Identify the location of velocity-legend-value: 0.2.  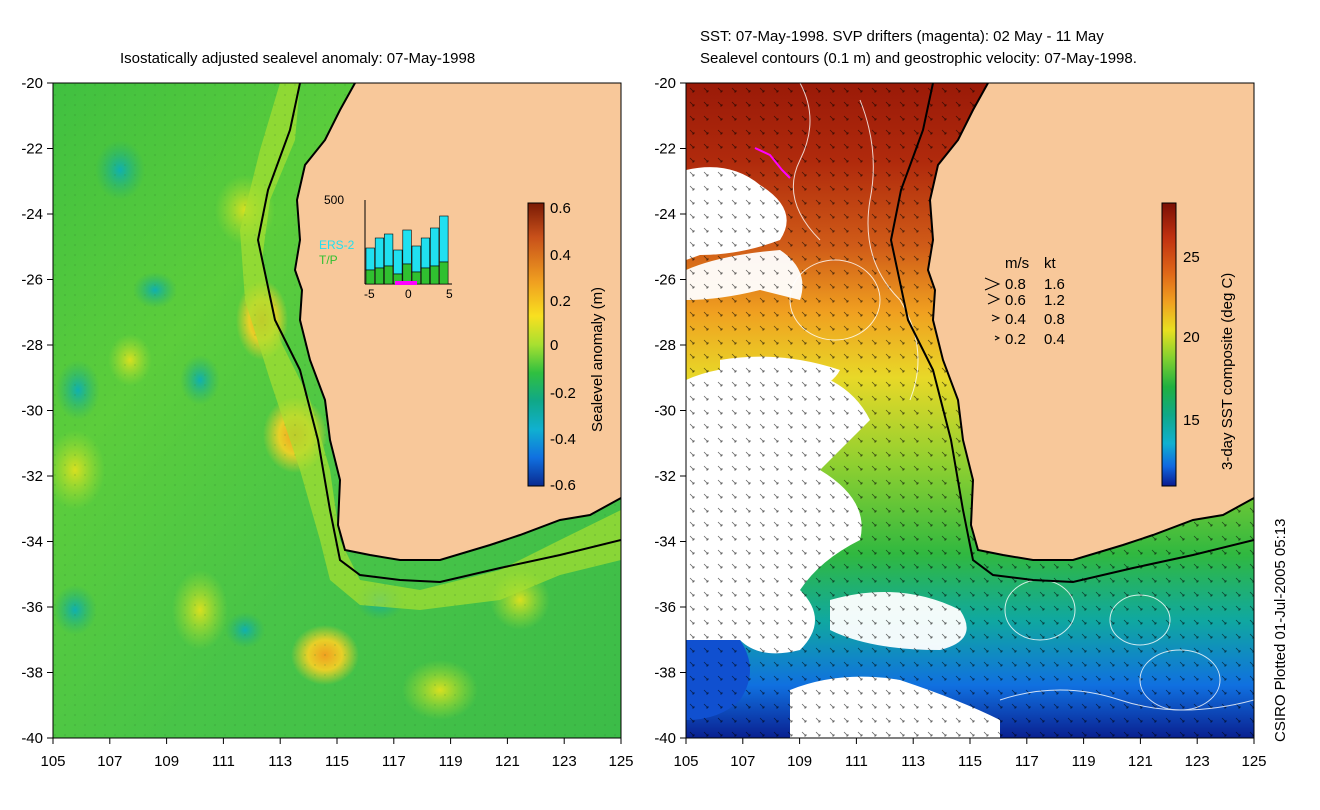
(1015, 339).